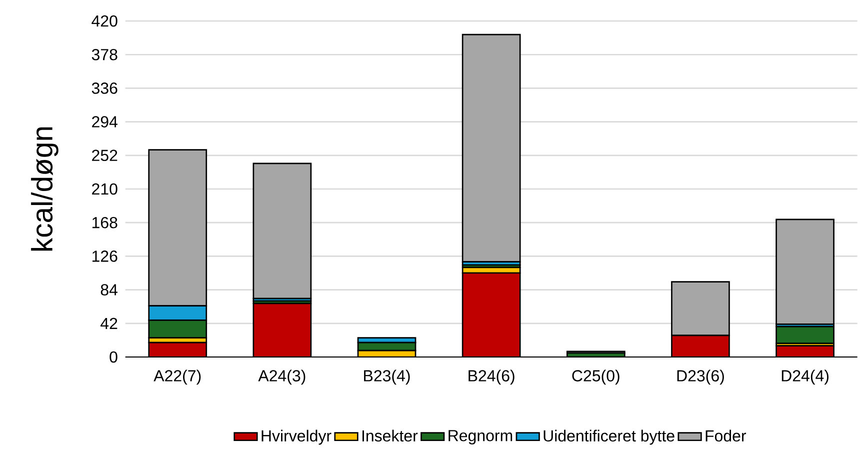 The width and height of the screenshot is (864, 454). Describe the element at coordinates (105, 189) in the screenshot. I see `y-tick-label: 210` at that location.